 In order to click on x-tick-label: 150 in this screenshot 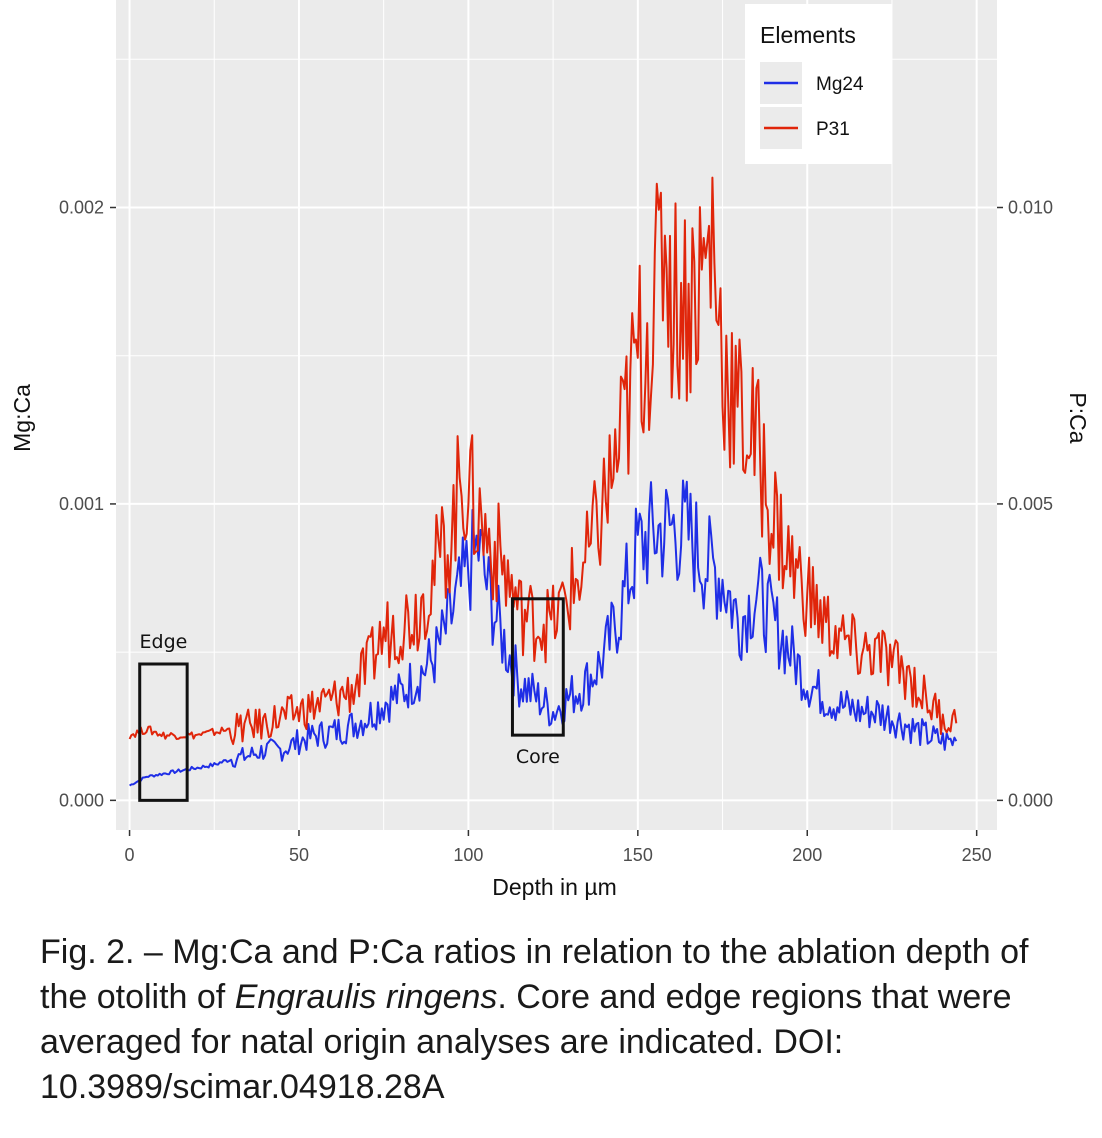, I will do `click(638, 855)`.